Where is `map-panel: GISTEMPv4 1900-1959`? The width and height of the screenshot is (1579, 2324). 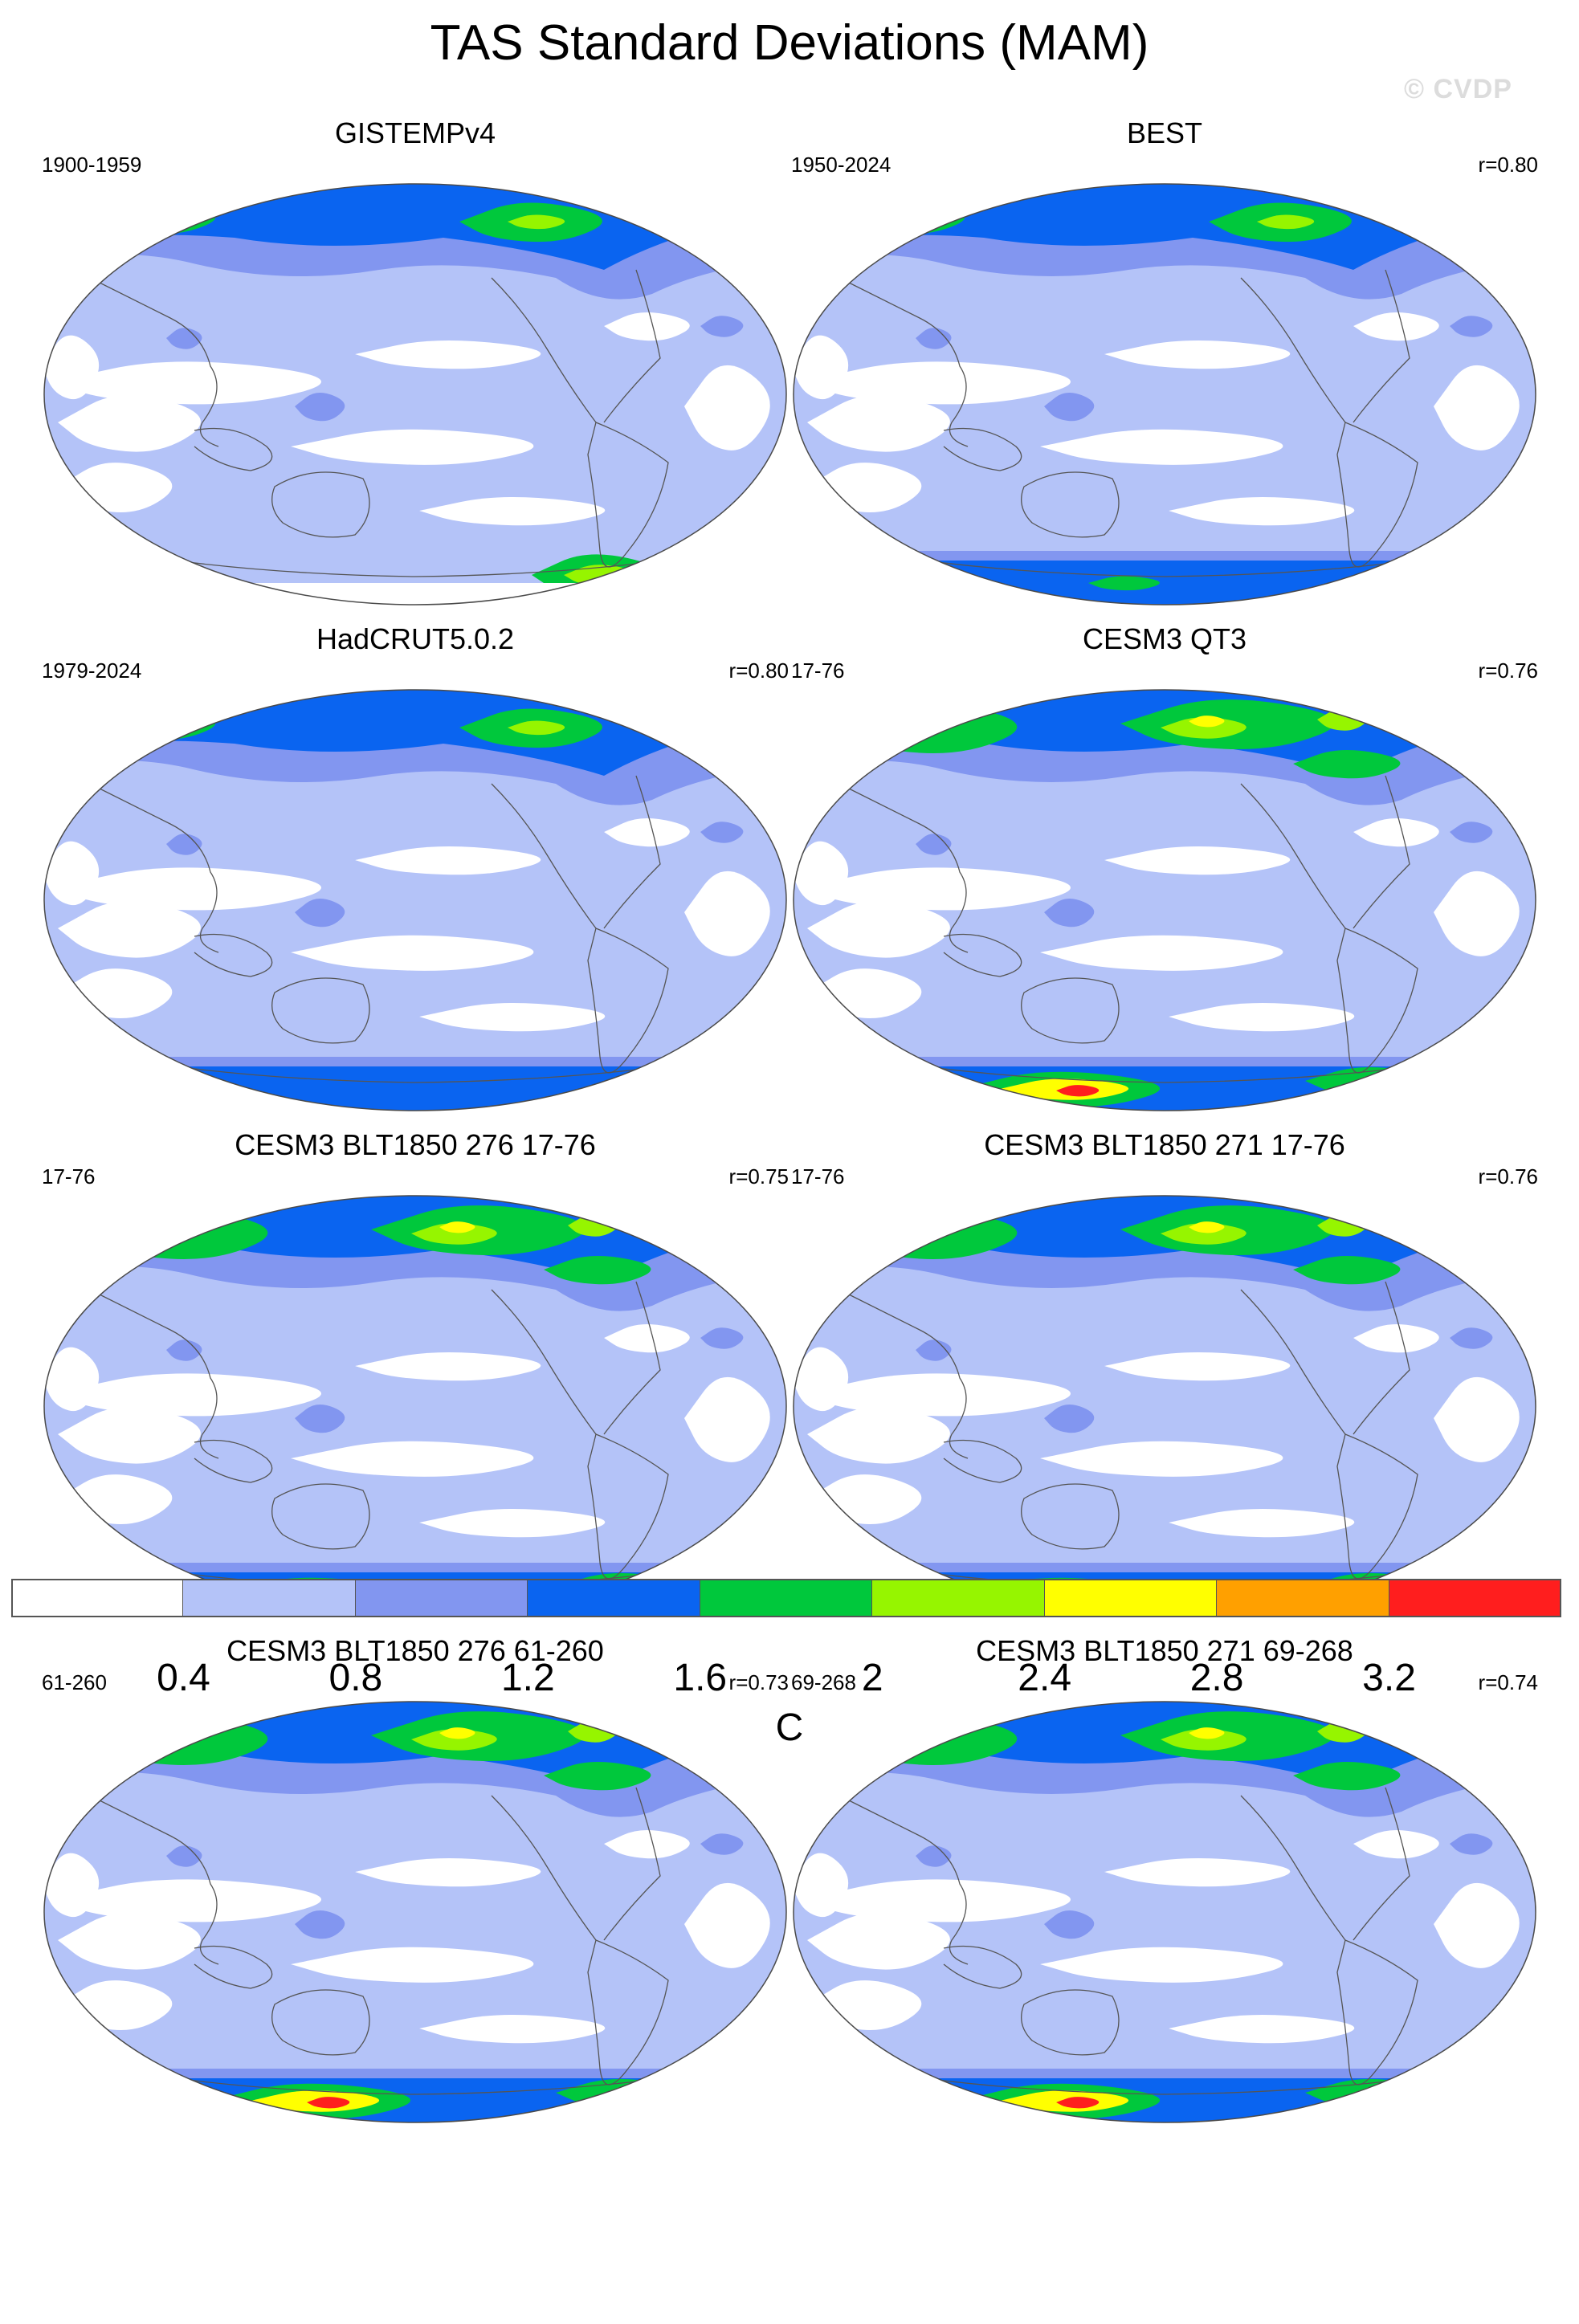 map-panel: GISTEMPv4 1900-1959 is located at coordinates (415, 362).